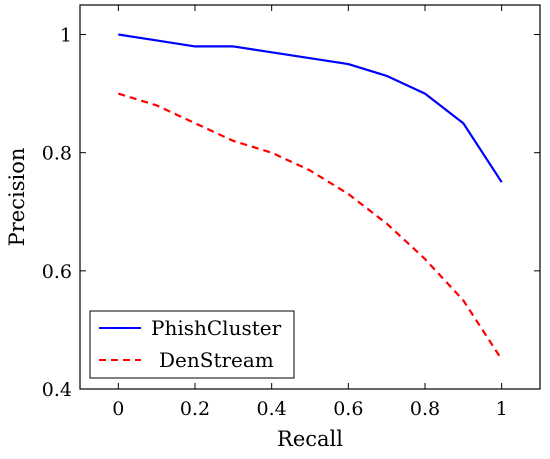 Image resolution: width=550 pixels, height=459 pixels. Describe the element at coordinates (425, 409) in the screenshot. I see `x-tick-label: 0.8` at that location.